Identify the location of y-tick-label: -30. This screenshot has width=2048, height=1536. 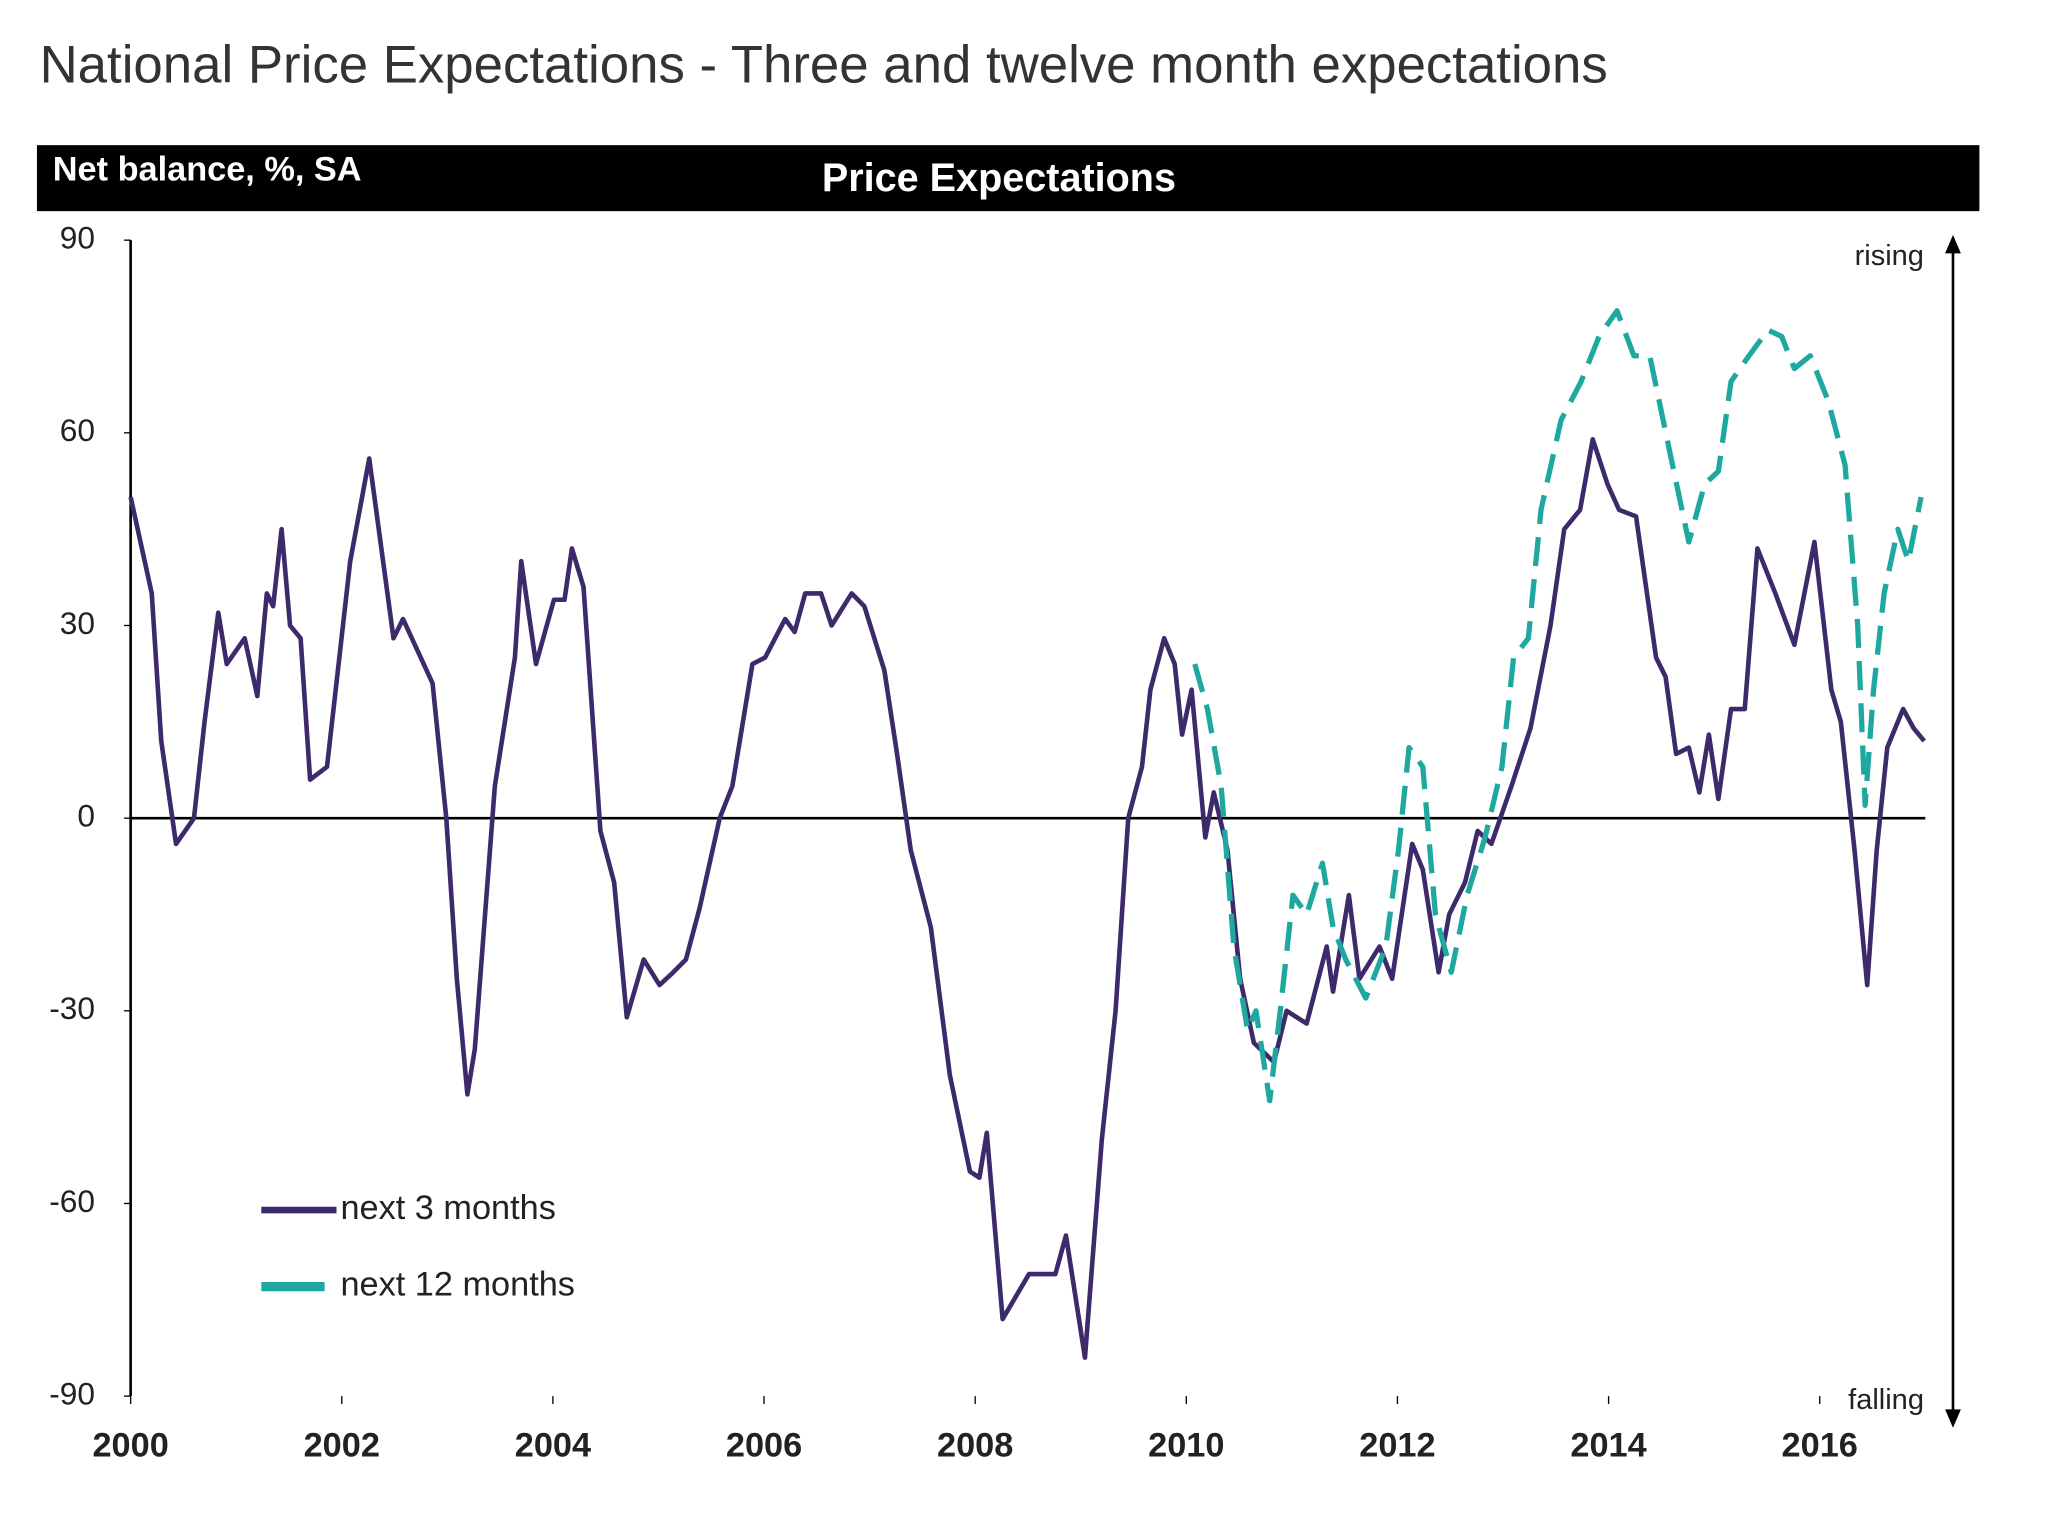
(72, 1008).